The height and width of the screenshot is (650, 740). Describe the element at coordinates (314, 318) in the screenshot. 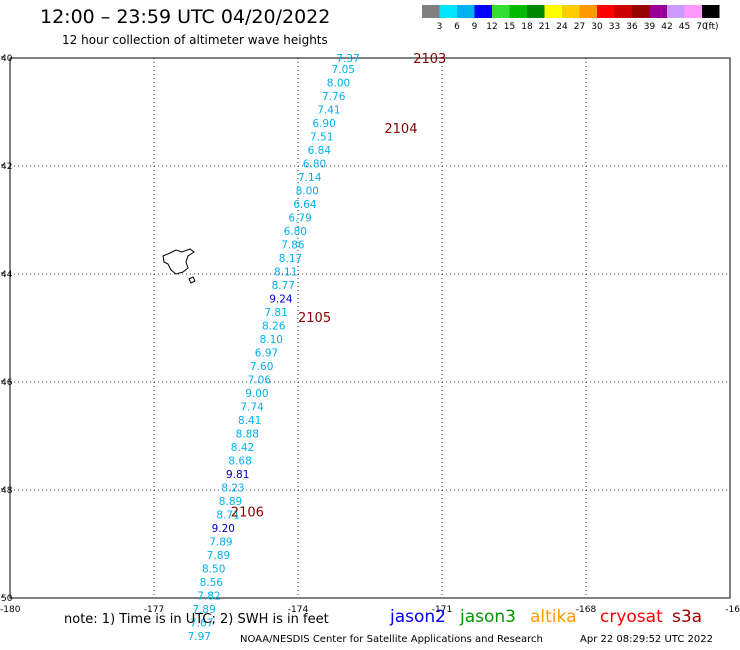

I see `track-label: 2105` at that location.